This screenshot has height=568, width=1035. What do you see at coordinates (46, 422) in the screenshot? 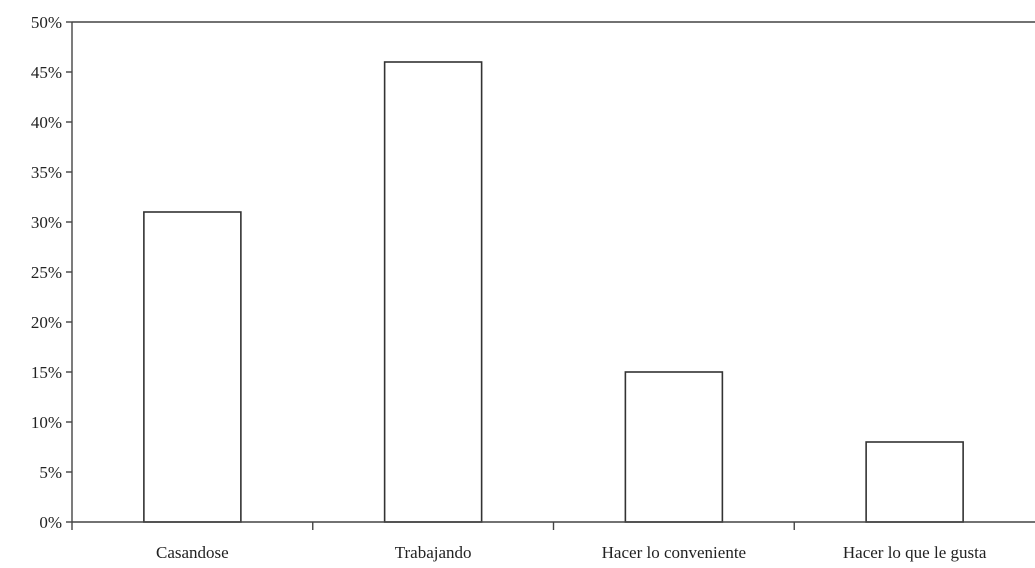
I see `y-tick-label: 10%` at bounding box center [46, 422].